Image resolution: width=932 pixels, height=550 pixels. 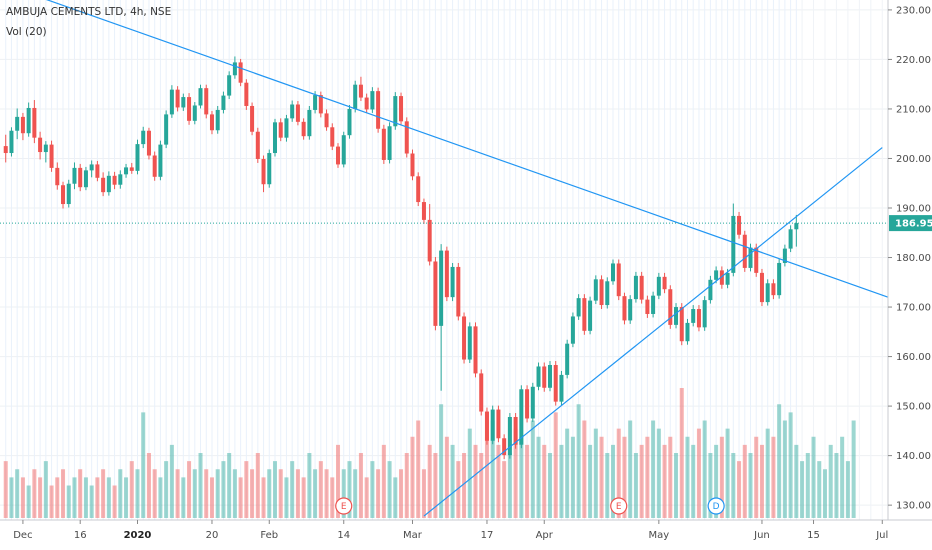 What do you see at coordinates (913, 456) in the screenshot?
I see `price-tick-label: 140.00` at bounding box center [913, 456].